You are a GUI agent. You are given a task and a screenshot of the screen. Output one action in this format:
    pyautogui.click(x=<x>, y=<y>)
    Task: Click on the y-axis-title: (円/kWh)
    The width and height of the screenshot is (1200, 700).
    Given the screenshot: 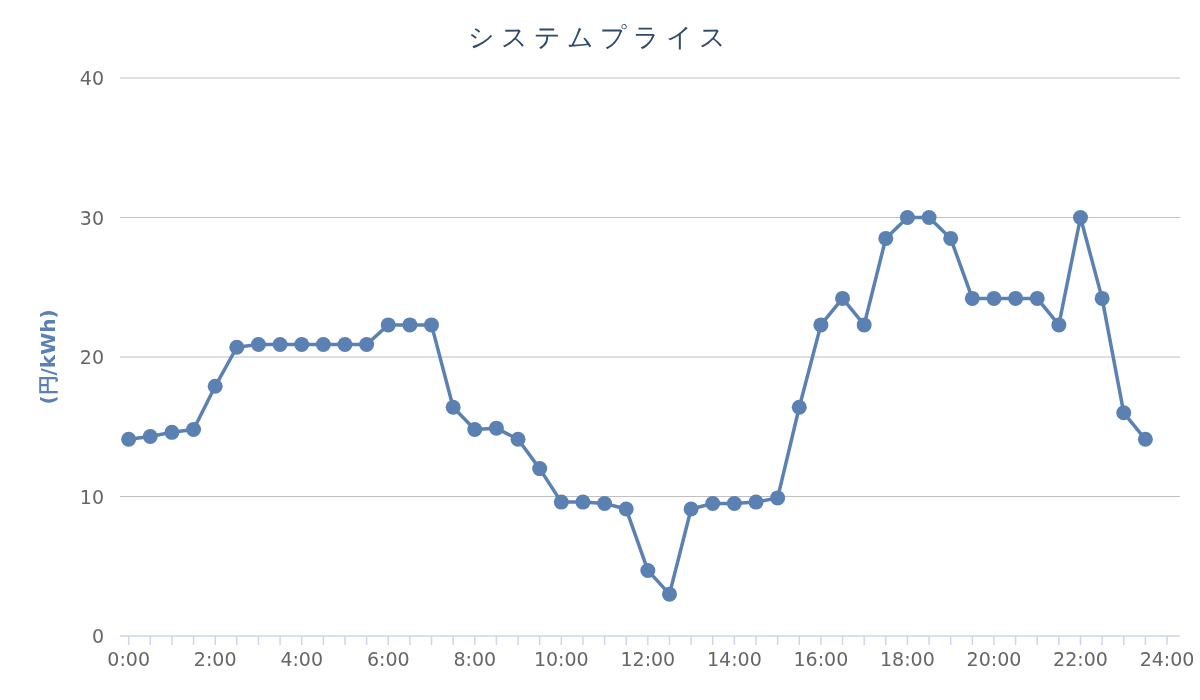 What is the action you would take?
    pyautogui.click(x=48, y=357)
    